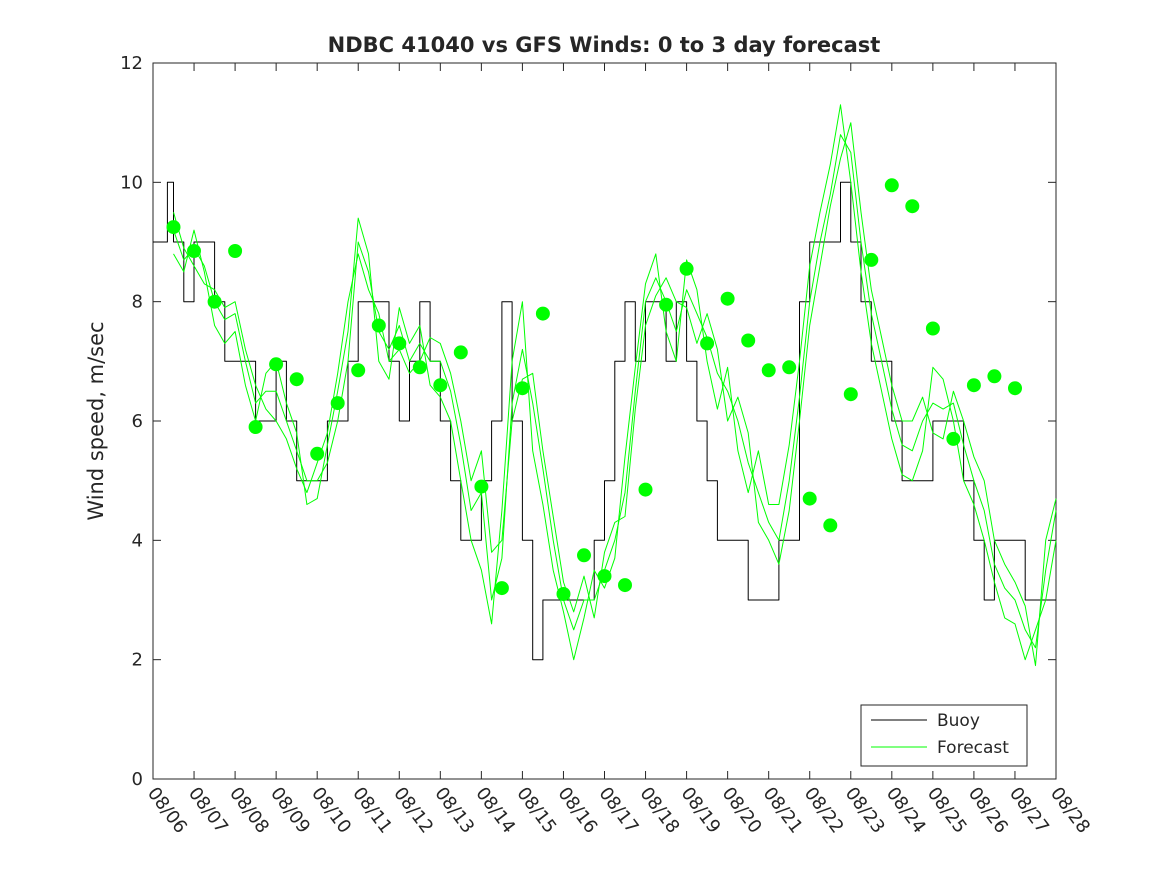 This screenshot has height=879, width=1167. I want to click on y-tick-label: 4, so click(137, 540).